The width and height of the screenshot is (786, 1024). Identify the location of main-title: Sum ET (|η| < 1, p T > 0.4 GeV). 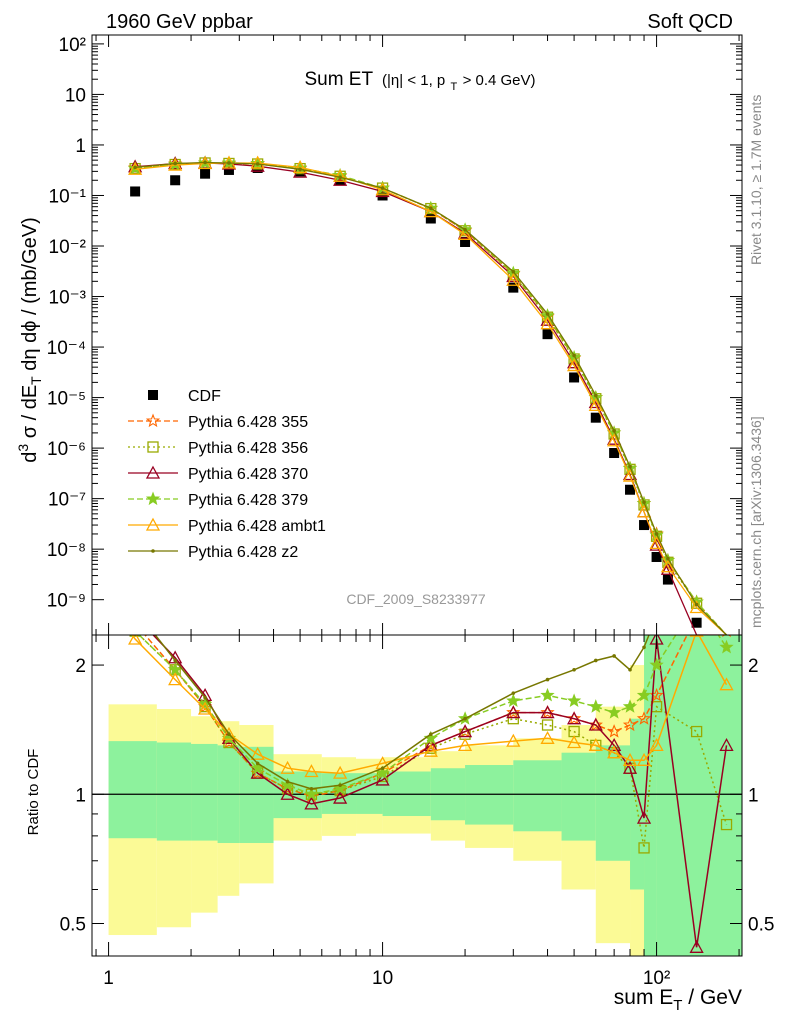
(419, 82).